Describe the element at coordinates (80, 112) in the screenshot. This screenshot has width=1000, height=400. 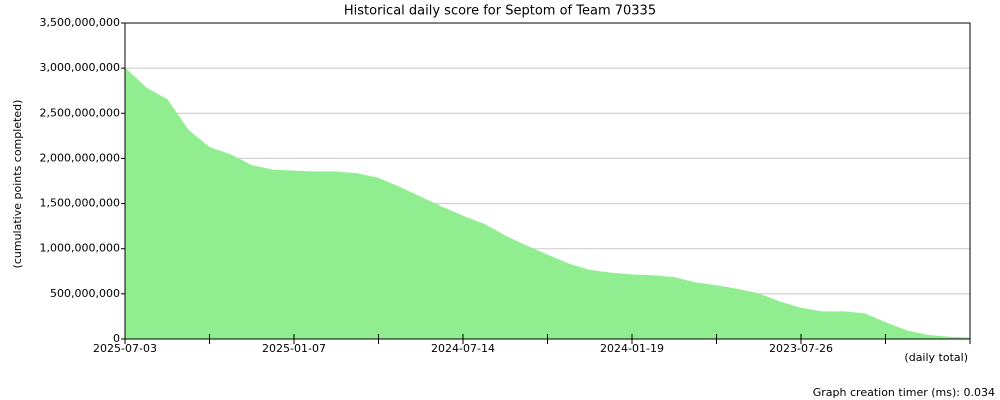
I see `y-tick-label: 2,500,000,000` at that location.